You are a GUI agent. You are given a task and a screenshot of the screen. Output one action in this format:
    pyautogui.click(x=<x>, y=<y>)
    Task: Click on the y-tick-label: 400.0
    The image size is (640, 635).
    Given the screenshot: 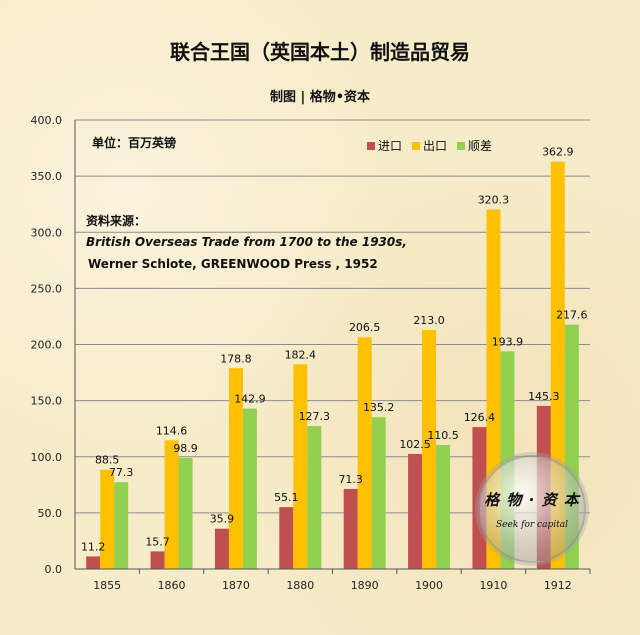 What is the action you would take?
    pyautogui.click(x=47, y=120)
    